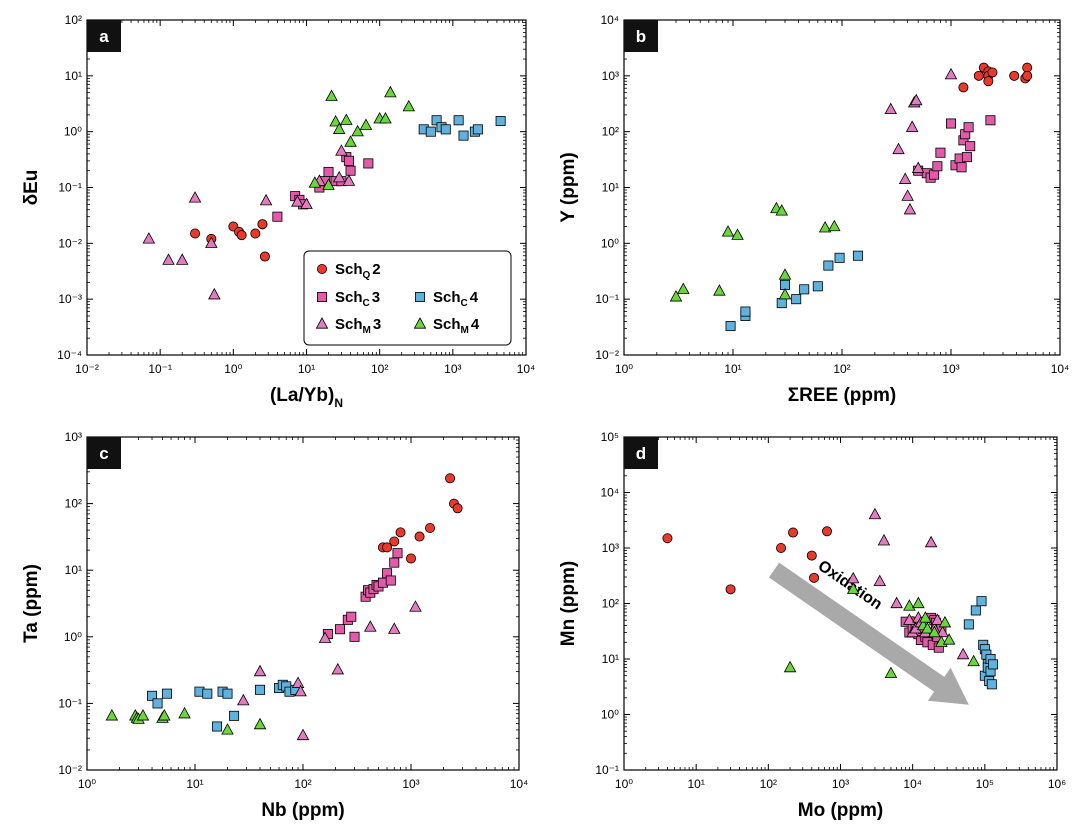  I want to click on x-tick-label: 10³, so click(410, 784).